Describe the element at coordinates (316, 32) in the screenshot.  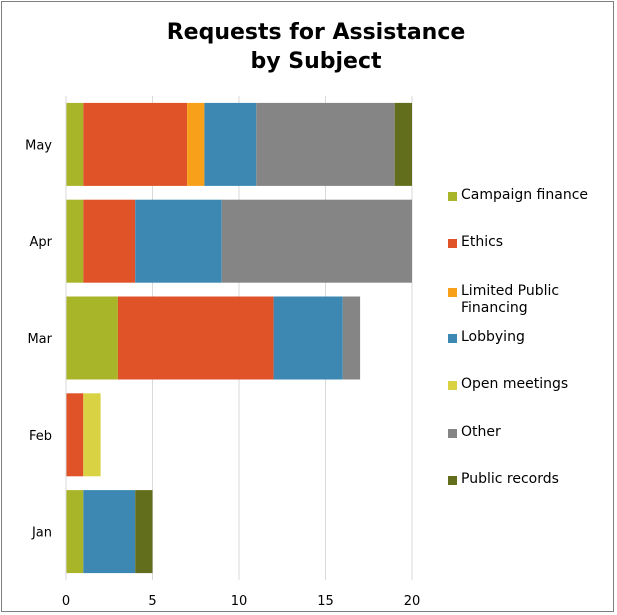
I see `chart-title-line-1: Requests for Assistance` at that location.